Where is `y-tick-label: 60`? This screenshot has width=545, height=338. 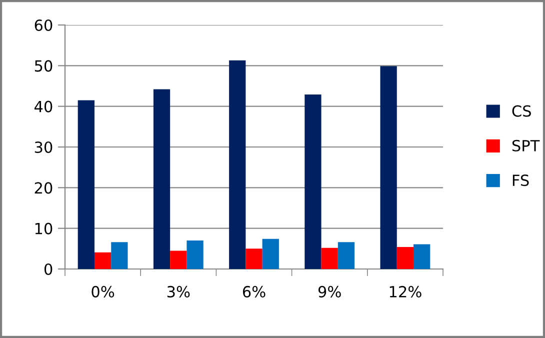 y-tick-label: 60 is located at coordinates (43, 25).